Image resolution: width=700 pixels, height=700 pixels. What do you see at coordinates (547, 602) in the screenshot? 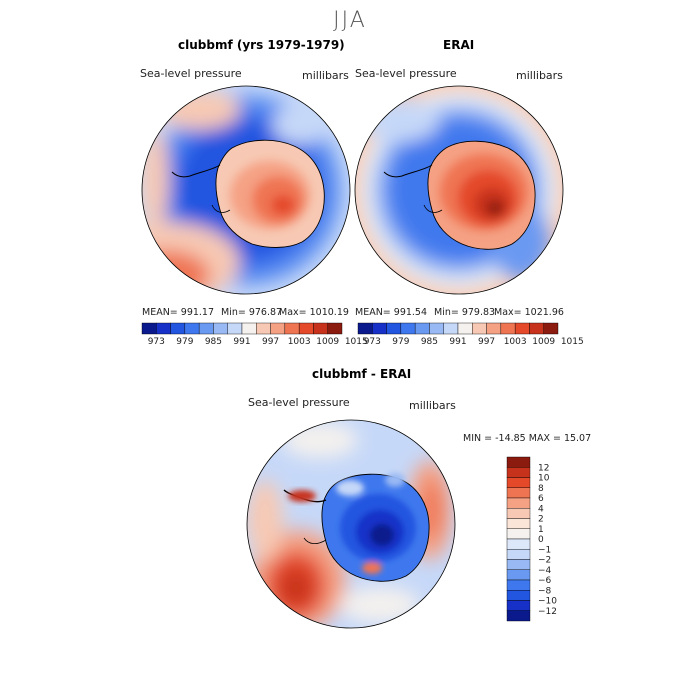
I see `colorbar-tick-label: −10` at bounding box center [547, 602].